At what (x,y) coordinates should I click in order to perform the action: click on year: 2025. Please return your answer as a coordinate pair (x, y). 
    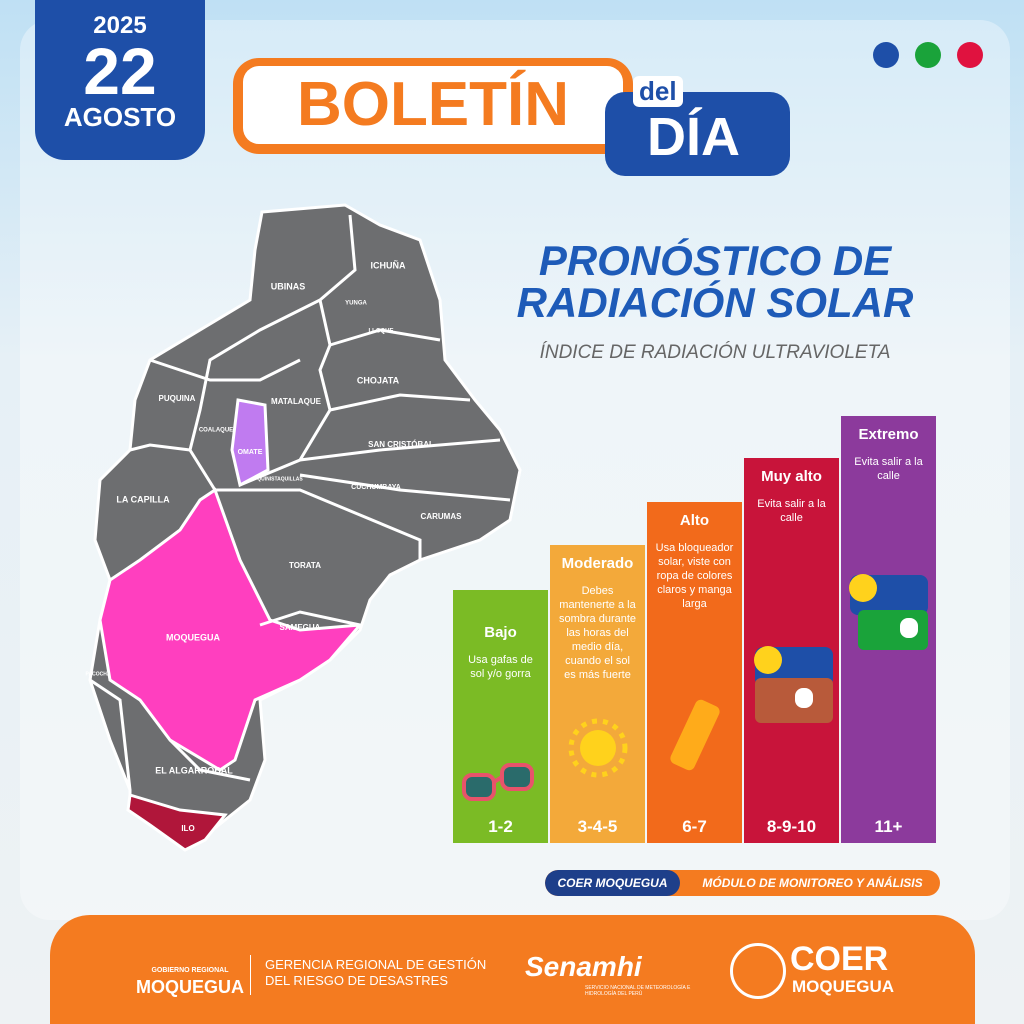
    Looking at the image, I should click on (120, 25).